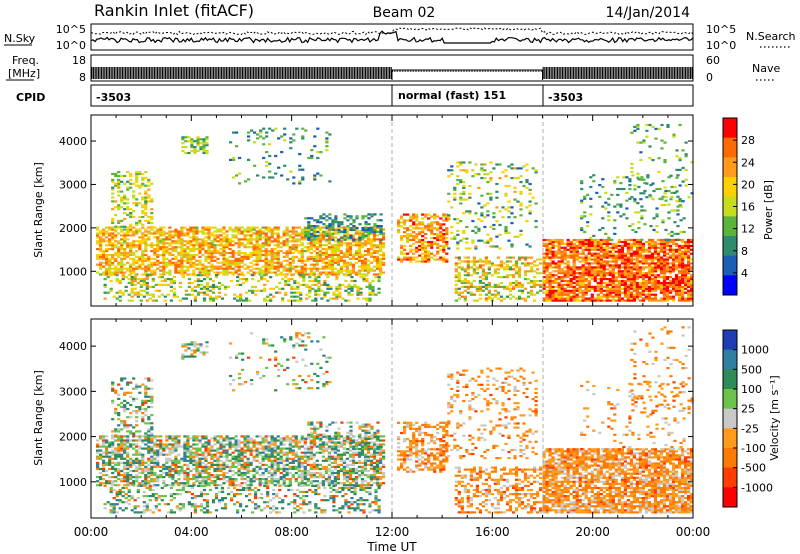 The width and height of the screenshot is (800, 554). I want to click on cpid-segment-3: -3503, so click(565, 97).